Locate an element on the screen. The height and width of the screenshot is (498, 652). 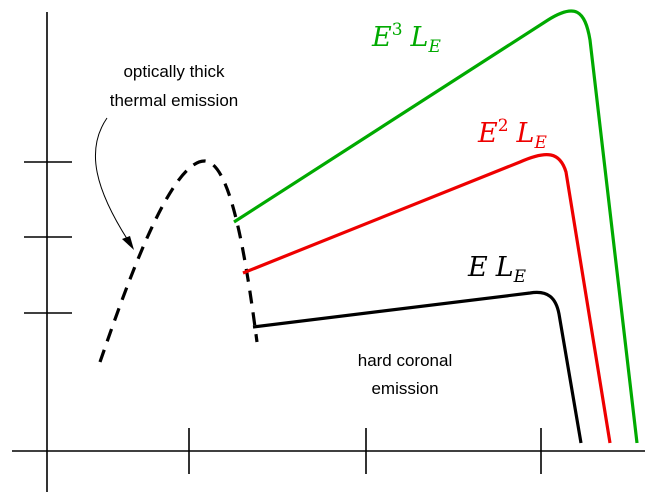
label-e3-le: E3 LE is located at coordinates (406, 38).